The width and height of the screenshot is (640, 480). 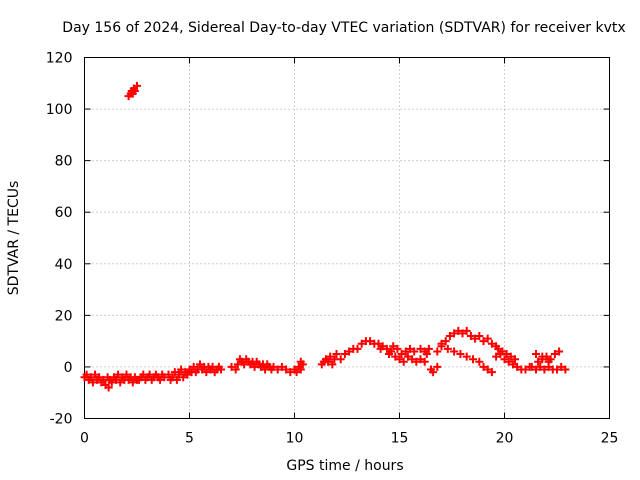 What do you see at coordinates (400, 439) in the screenshot?
I see `x-tick-label: 15` at bounding box center [400, 439].